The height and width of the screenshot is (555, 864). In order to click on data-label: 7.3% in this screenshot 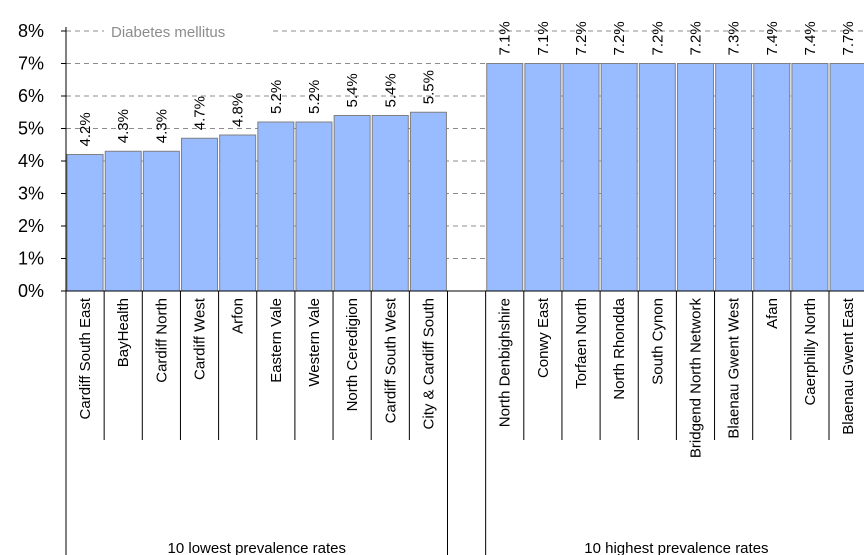, I will do `click(734, 38)`.